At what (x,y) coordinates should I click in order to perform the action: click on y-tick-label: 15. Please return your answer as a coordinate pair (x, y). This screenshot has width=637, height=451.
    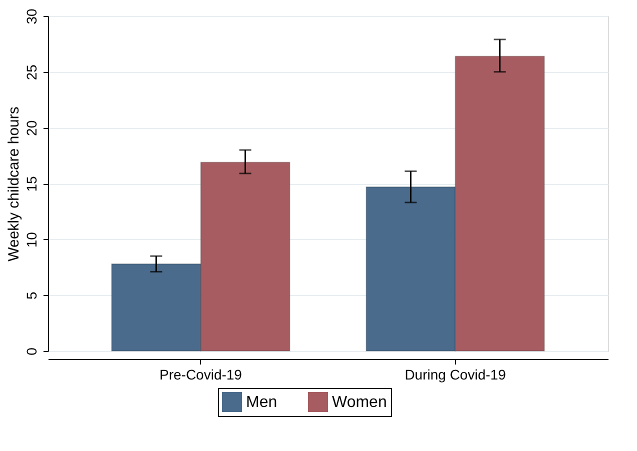
    Looking at the image, I should click on (32, 184).